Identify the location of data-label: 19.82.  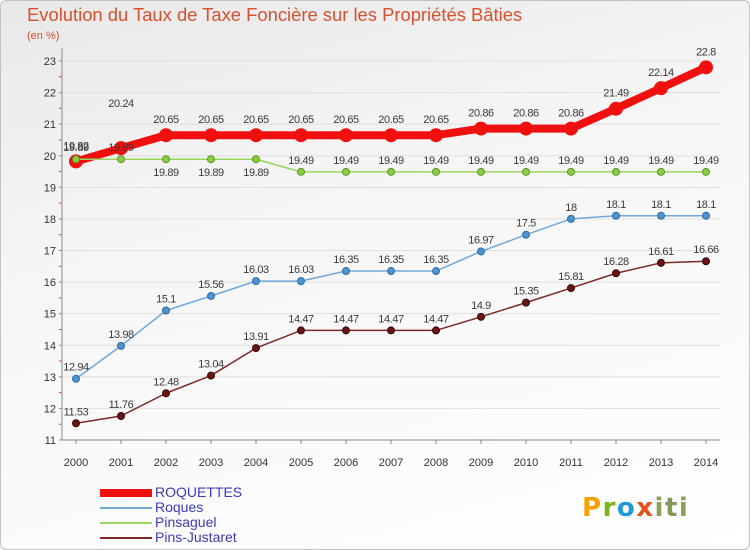
(76, 146).